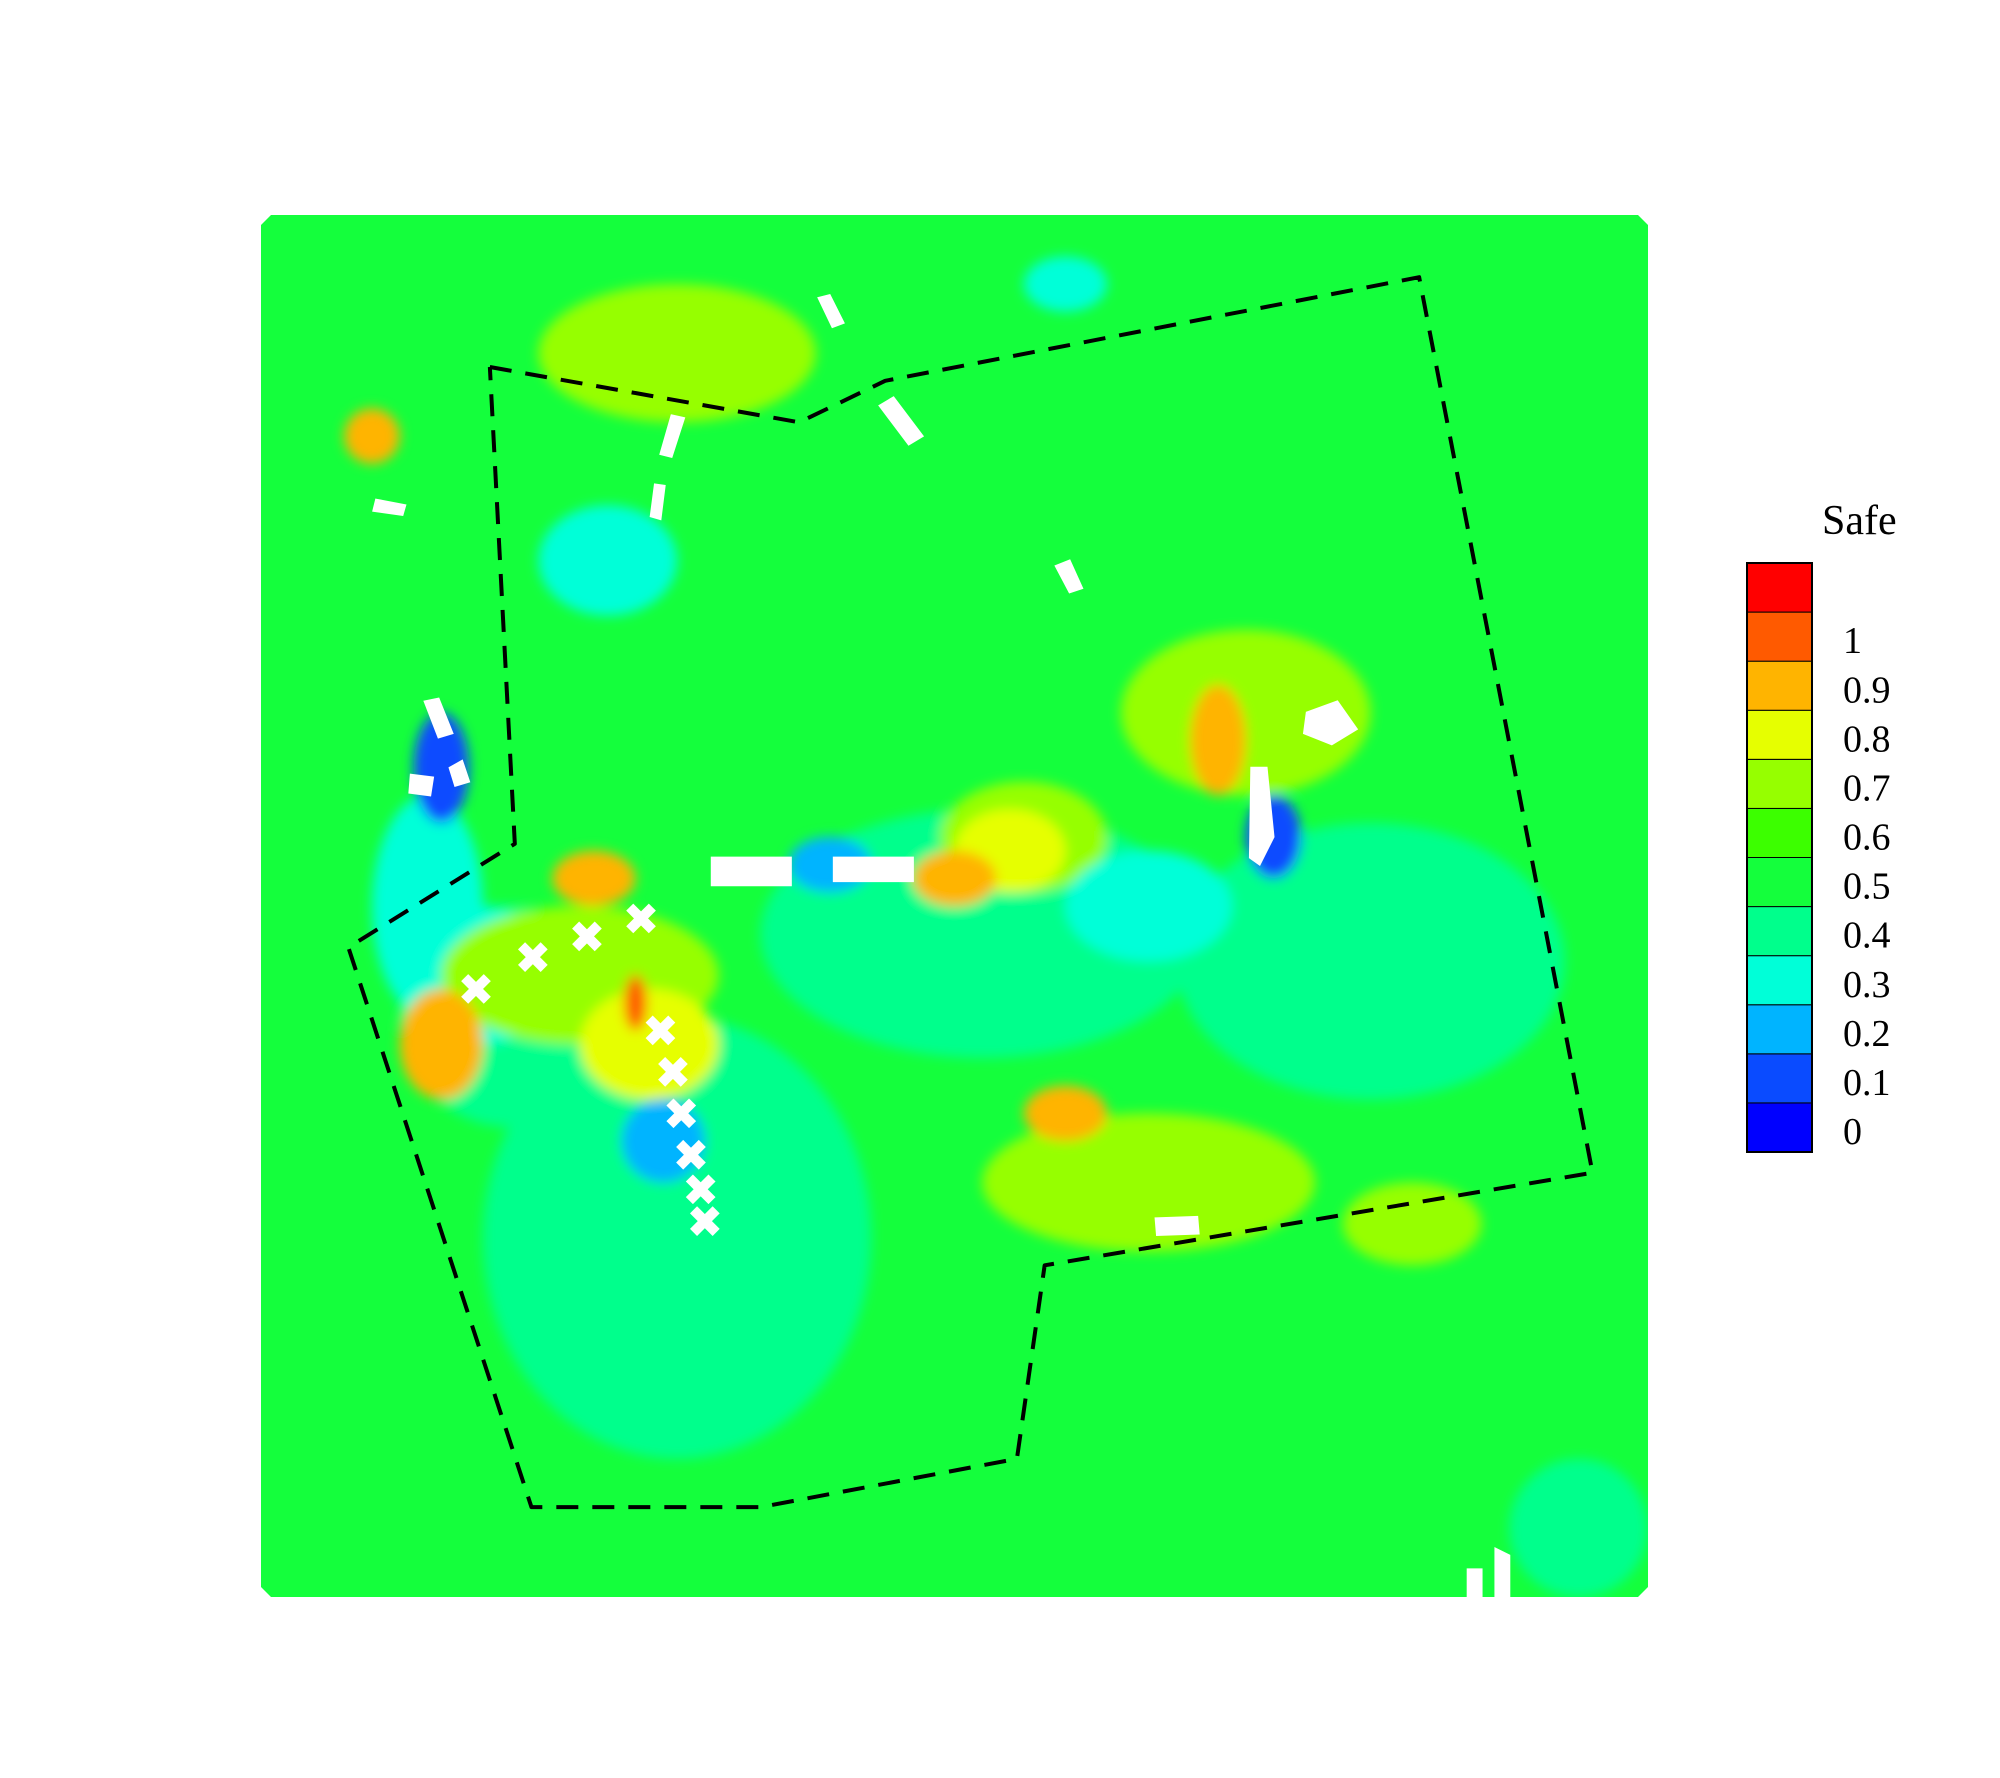 Image resolution: width=2000 pixels, height=1778 pixels. What do you see at coordinates (1867, 936) in the screenshot?
I see `colorbar-tick-label: 0.4` at bounding box center [1867, 936].